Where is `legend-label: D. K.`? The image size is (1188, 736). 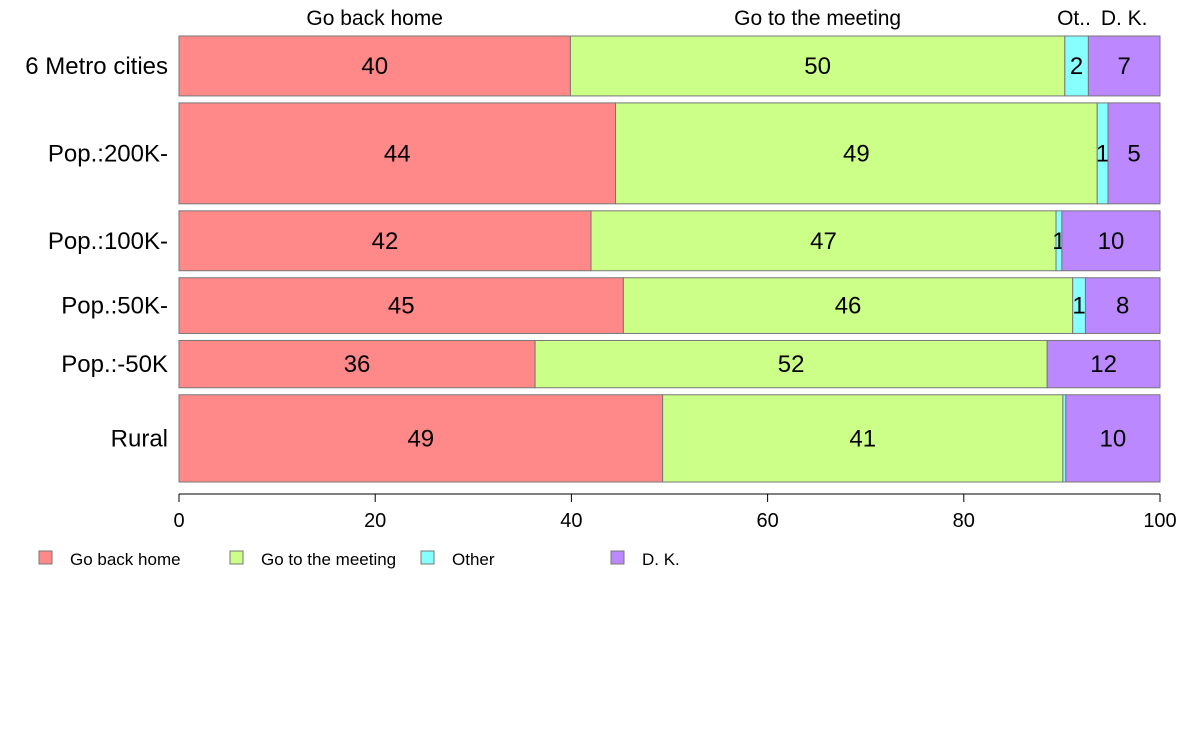 legend-label: D. K. is located at coordinates (661, 559).